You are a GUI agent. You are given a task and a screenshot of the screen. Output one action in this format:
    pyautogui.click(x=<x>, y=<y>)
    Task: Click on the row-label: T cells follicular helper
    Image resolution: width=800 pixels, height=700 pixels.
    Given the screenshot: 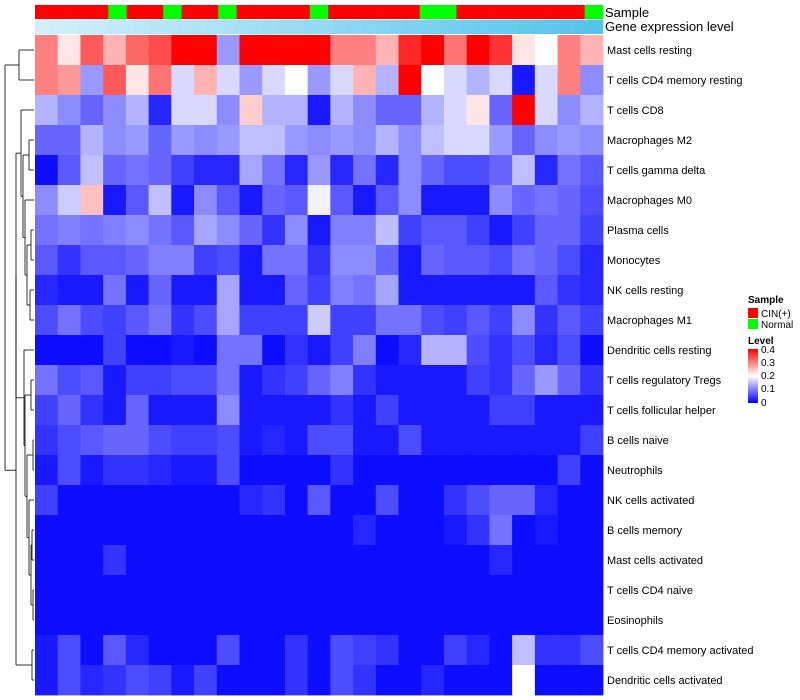 What is the action you would take?
    pyautogui.click(x=661, y=411)
    